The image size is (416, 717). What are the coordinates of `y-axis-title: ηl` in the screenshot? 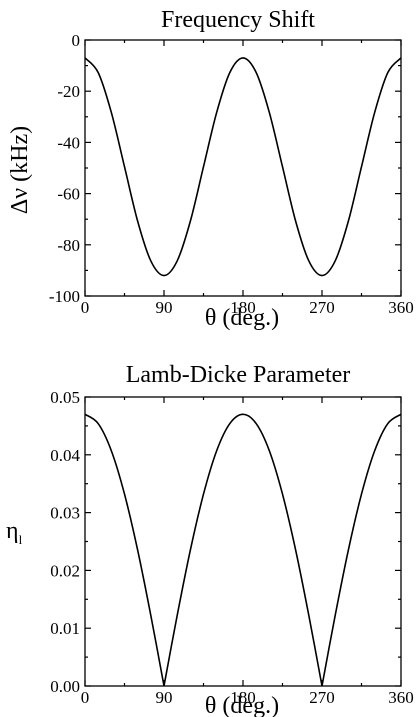 It's located at (14, 532).